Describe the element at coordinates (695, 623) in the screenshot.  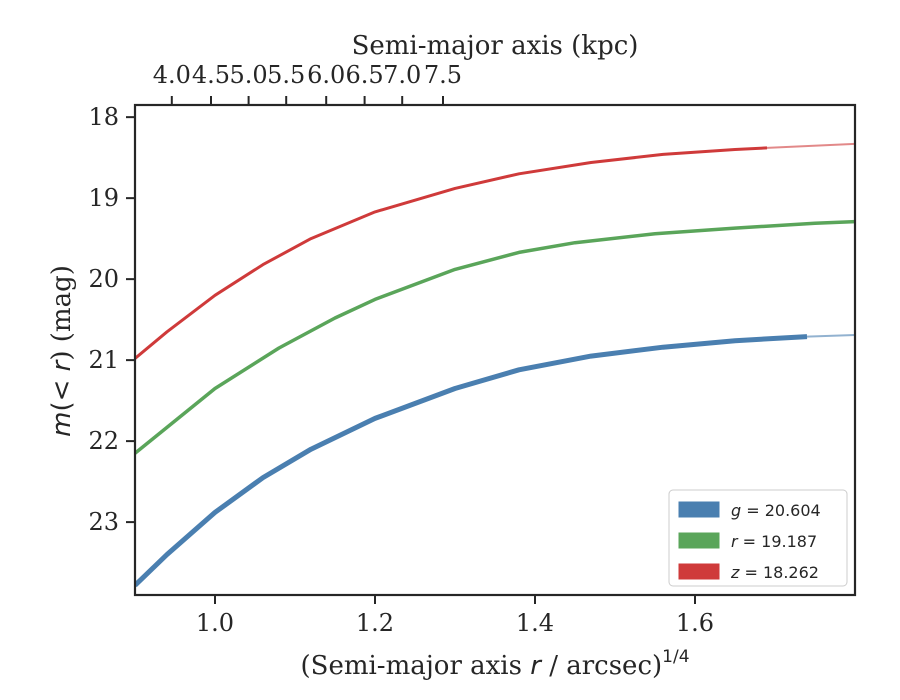
I see `x-tick-label: 1.6` at that location.